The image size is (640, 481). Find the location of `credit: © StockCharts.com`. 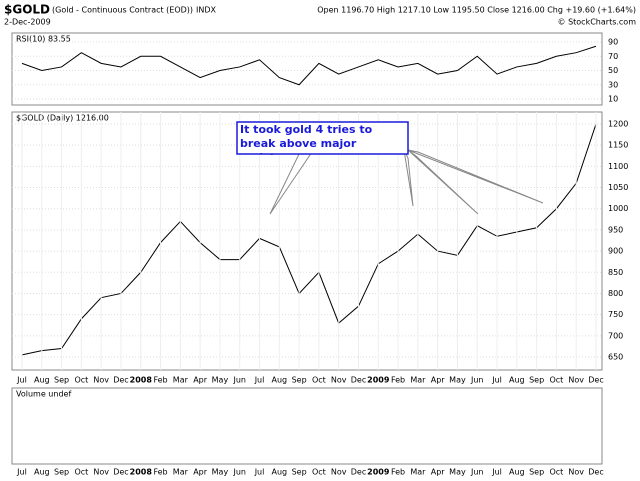

credit: © StockCharts.com is located at coordinates (597, 22).